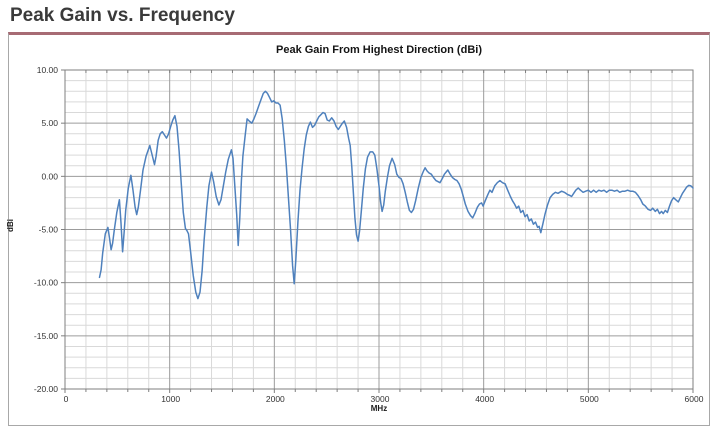 The image size is (718, 437). I want to click on x-tick-label: 4000, so click(484, 399).